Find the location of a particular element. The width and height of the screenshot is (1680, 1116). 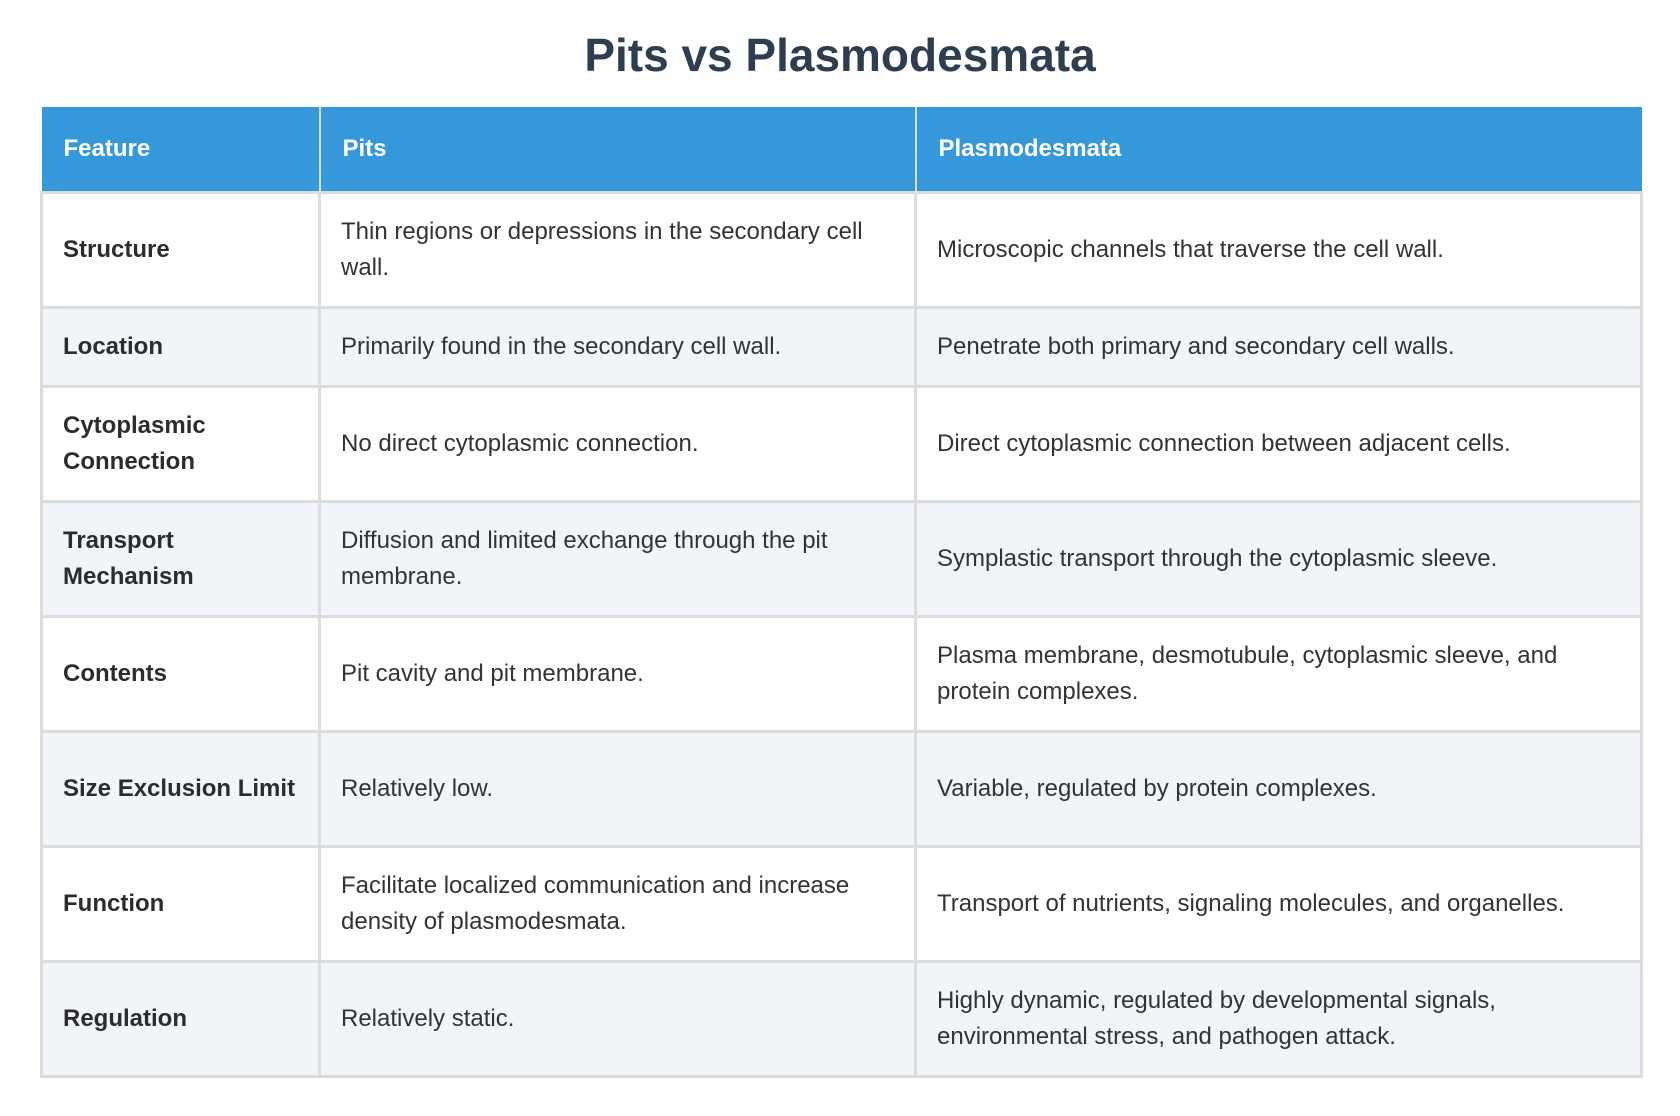

feature-cell: Location is located at coordinates (180, 346).